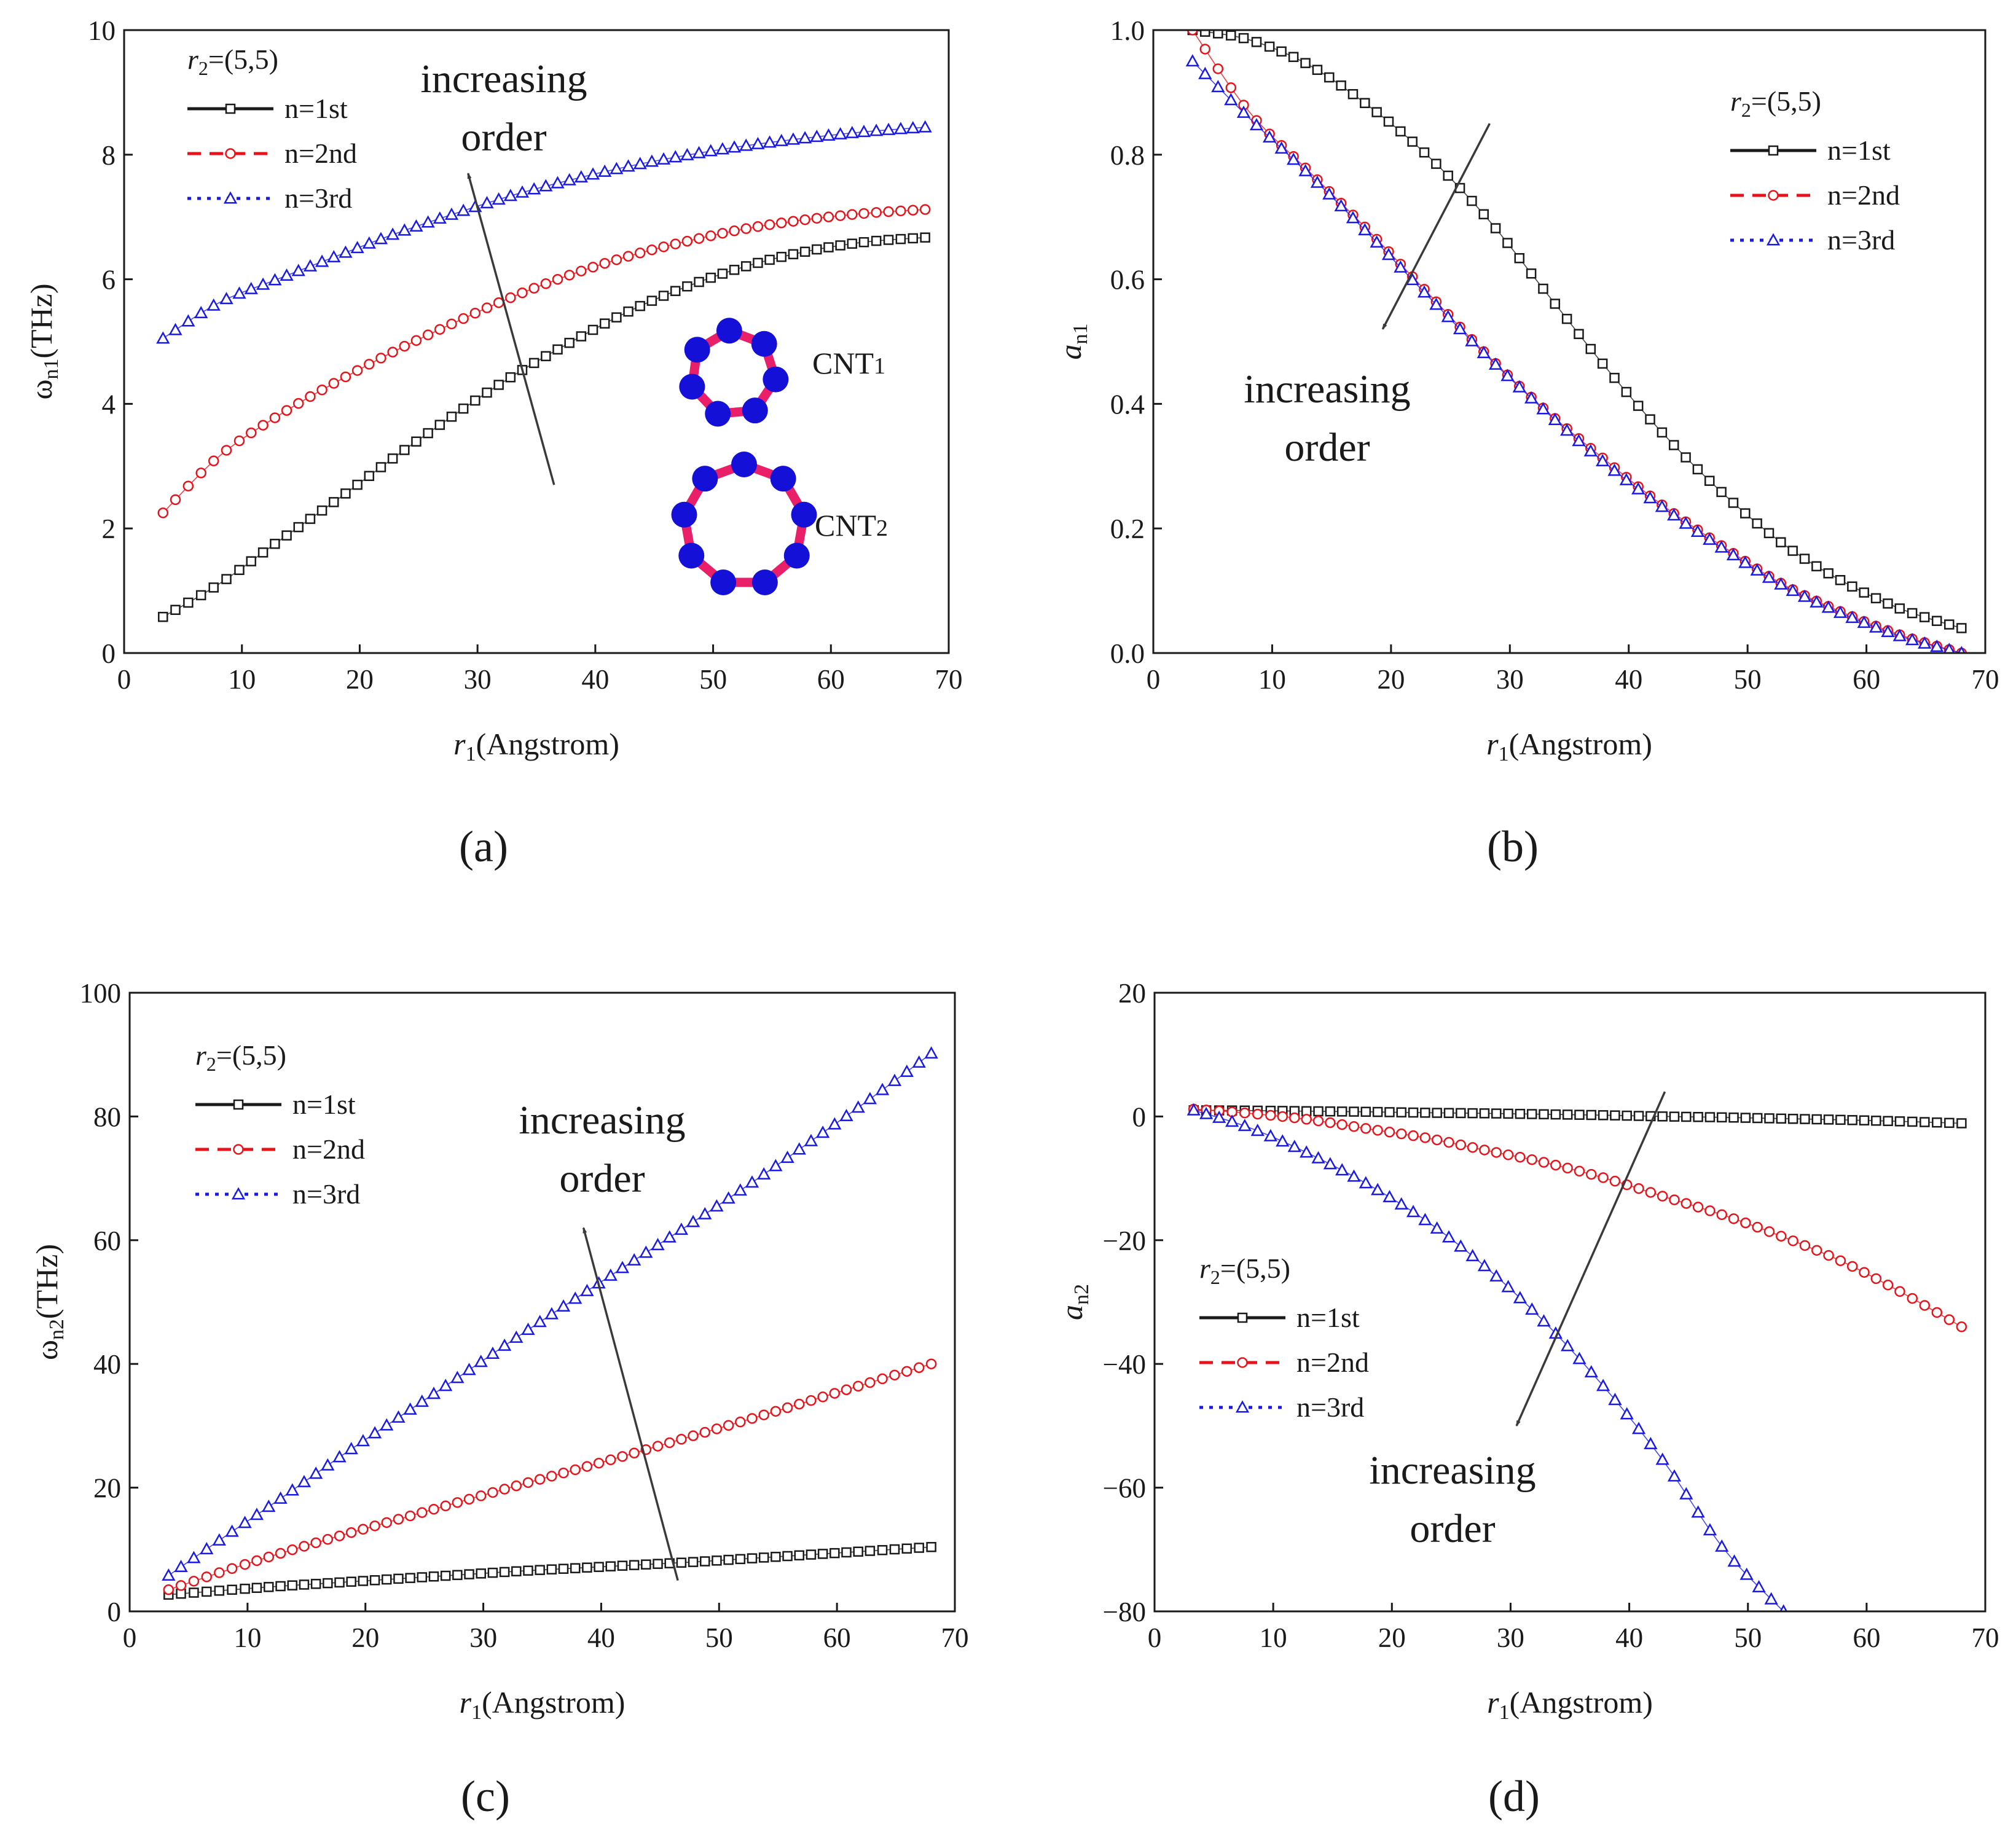 Image resolution: width=2016 pixels, height=1827 pixels. Describe the element at coordinates (107, 1241) in the screenshot. I see `y-tick-label: 60` at that location.